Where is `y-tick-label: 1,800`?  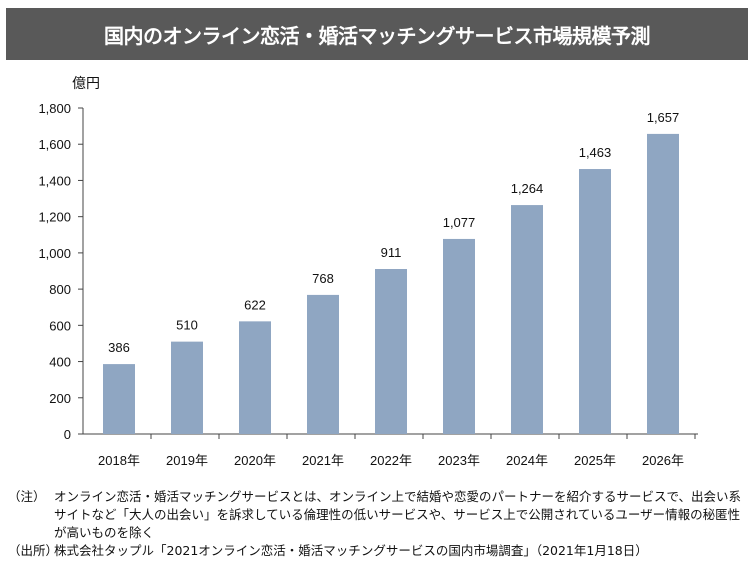
y-tick-label: 1,800 is located at coordinates (54, 108).